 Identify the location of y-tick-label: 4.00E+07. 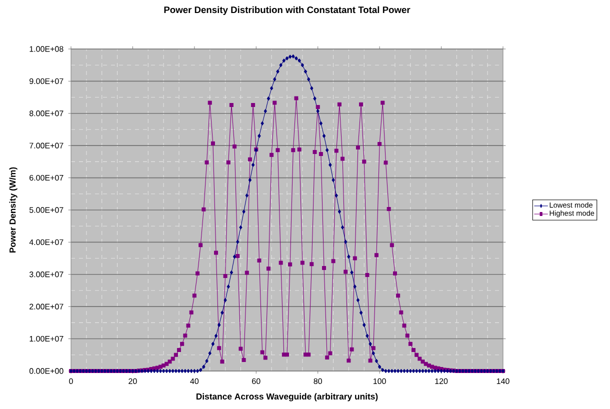
(46, 242).